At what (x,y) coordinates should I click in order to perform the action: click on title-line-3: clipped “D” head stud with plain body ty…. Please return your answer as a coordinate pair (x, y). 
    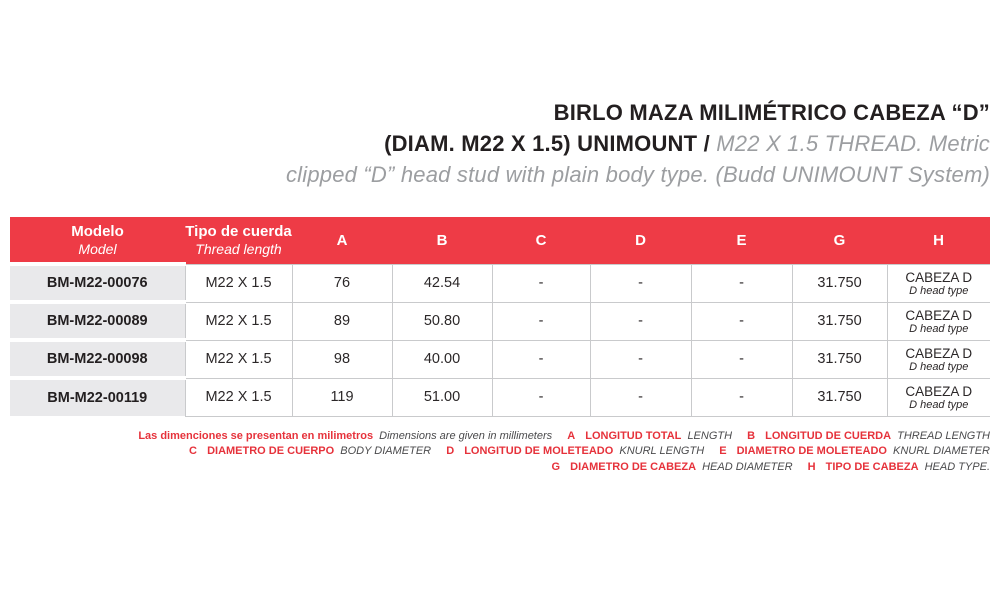
    Looking at the image, I should click on (637, 174).